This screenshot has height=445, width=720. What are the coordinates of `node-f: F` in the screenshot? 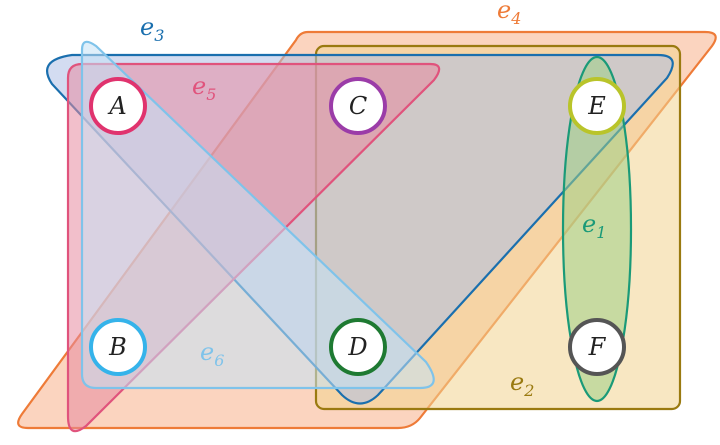 It's located at (597, 347).